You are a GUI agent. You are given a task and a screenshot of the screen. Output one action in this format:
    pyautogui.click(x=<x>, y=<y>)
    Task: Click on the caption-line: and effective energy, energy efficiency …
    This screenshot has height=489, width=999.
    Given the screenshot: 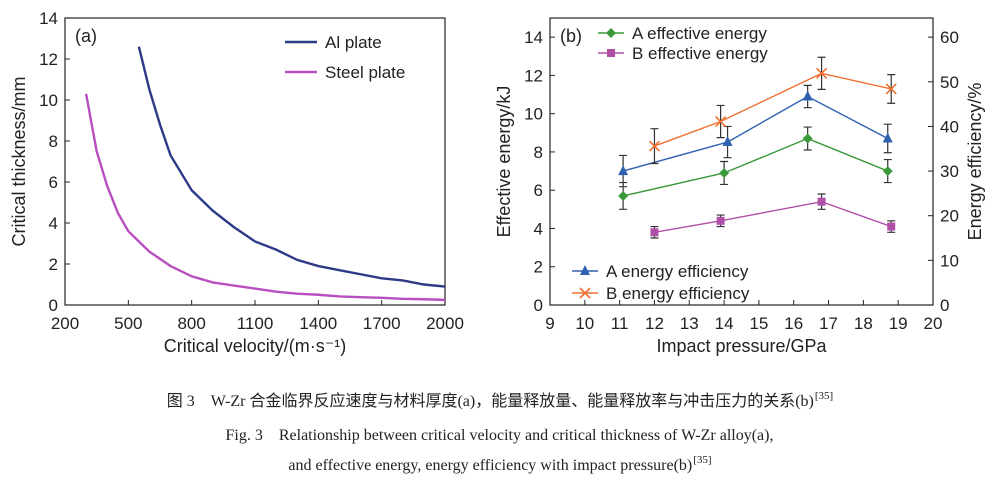 What is the action you would take?
    pyautogui.click(x=490, y=465)
    